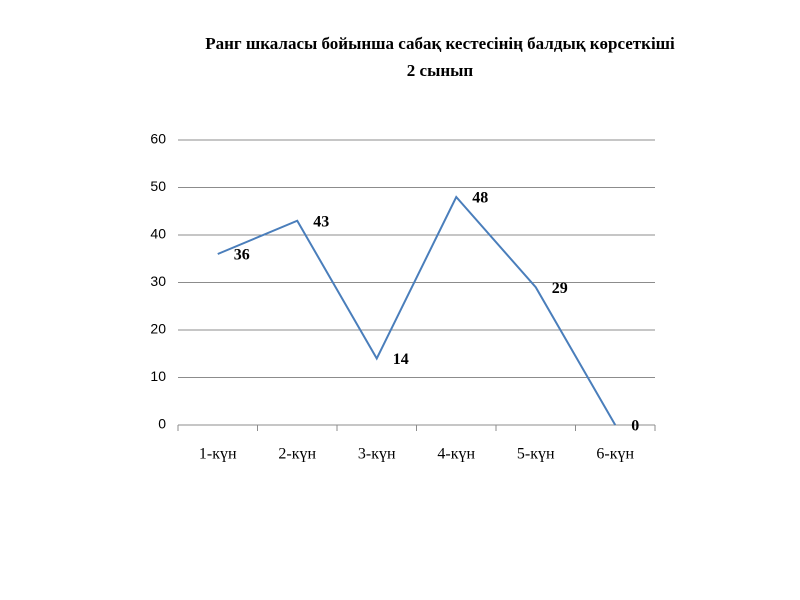 The width and height of the screenshot is (800, 600). I want to click on data-label: 14, so click(401, 359).